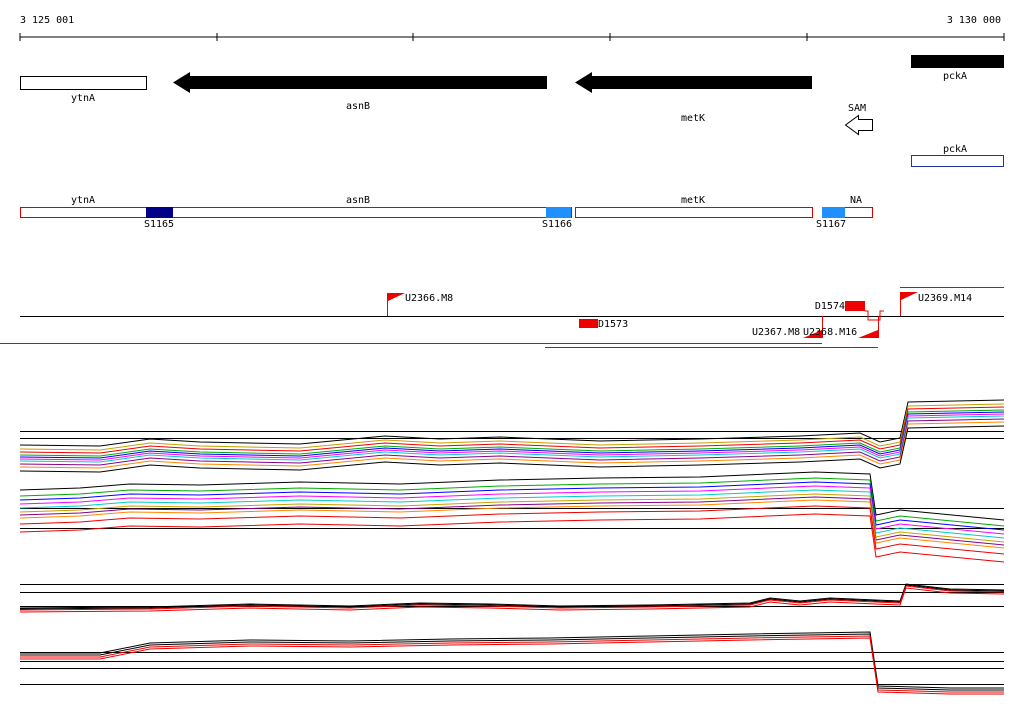  I want to click on feature-label: U2369.M14, so click(945, 298).